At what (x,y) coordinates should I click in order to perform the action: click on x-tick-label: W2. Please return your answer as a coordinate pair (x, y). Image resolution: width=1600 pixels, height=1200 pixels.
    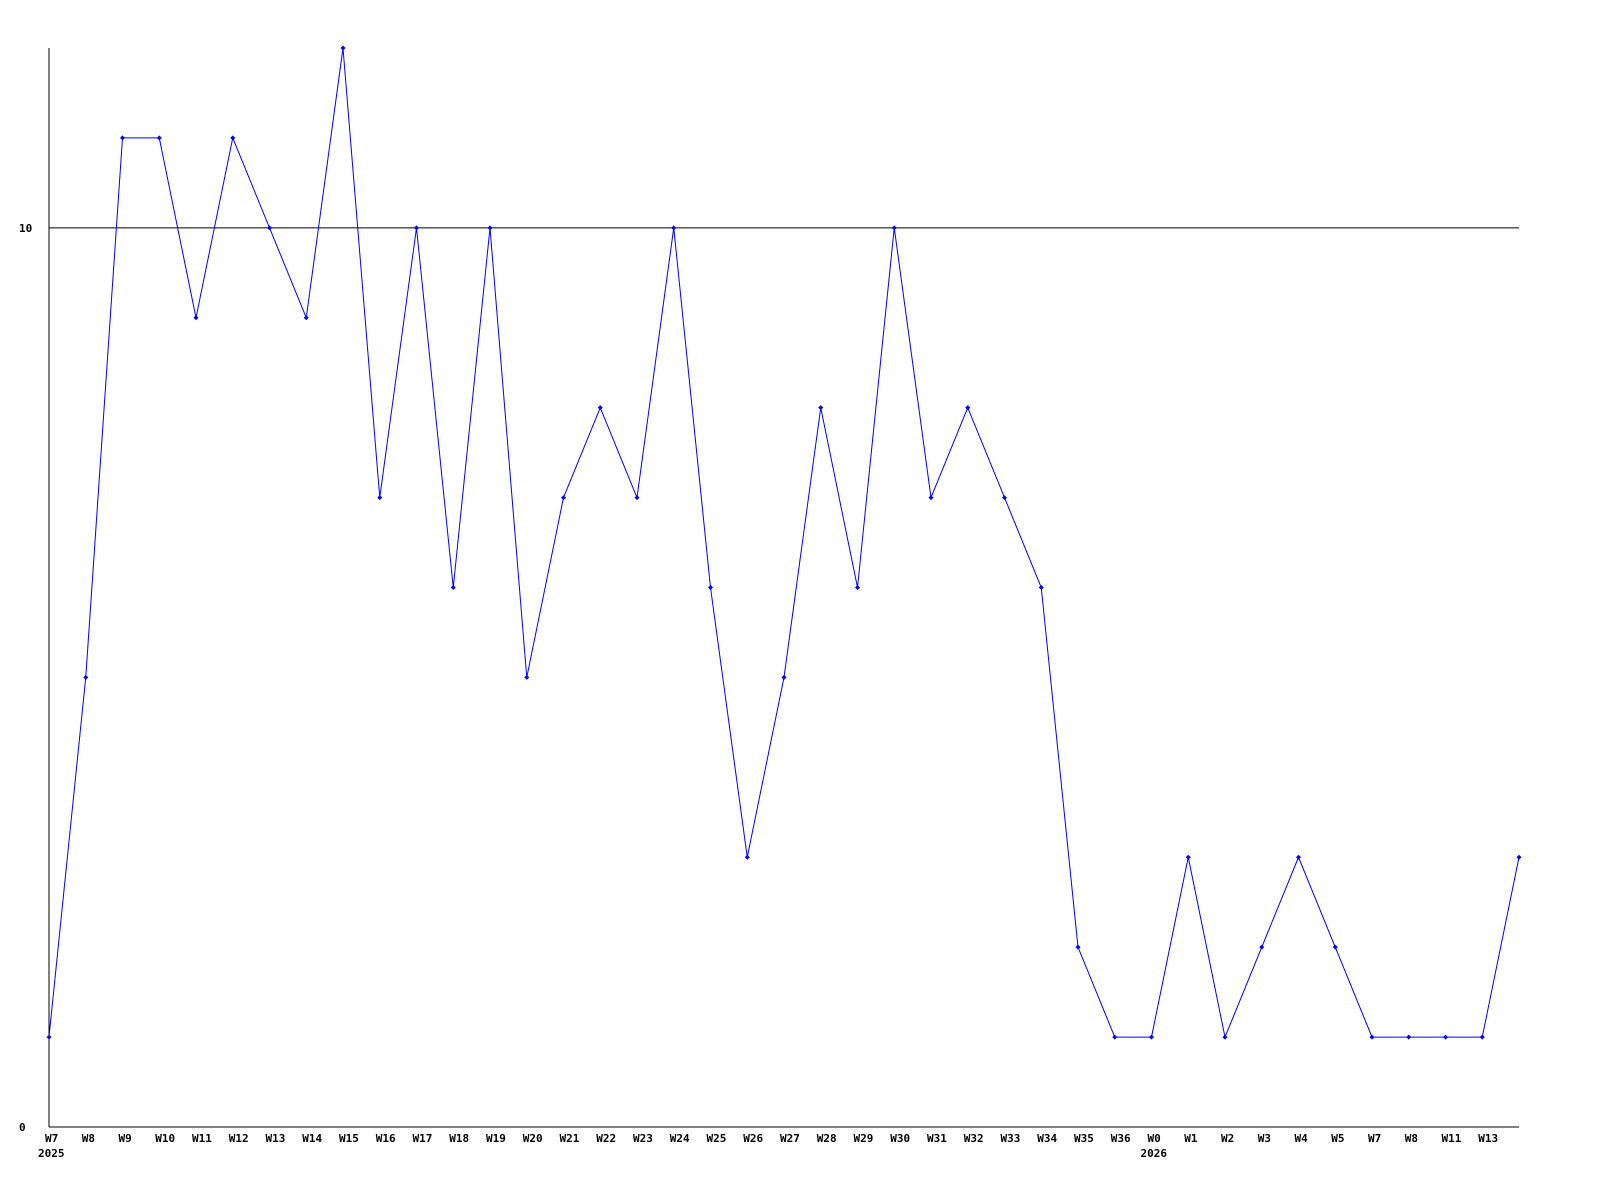
    Looking at the image, I should click on (1227, 1138).